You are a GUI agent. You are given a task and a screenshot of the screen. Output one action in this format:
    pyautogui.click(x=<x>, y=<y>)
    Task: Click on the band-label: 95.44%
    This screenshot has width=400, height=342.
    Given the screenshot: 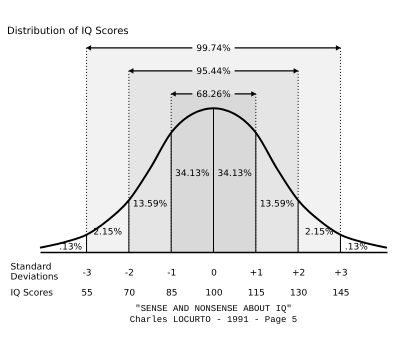 What is the action you would take?
    pyautogui.click(x=214, y=71)
    